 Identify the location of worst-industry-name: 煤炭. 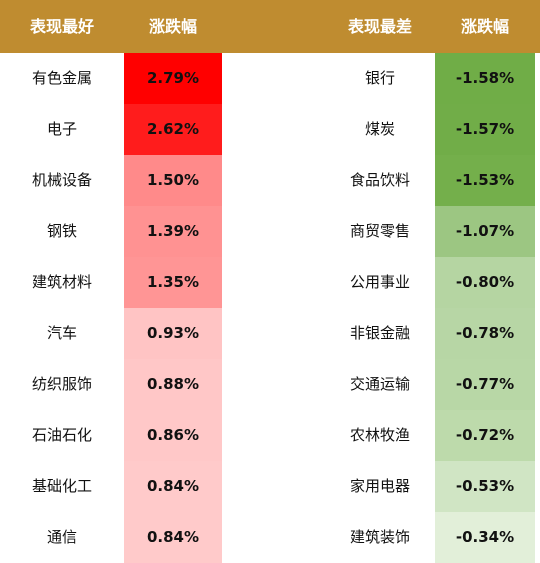
(379, 129).